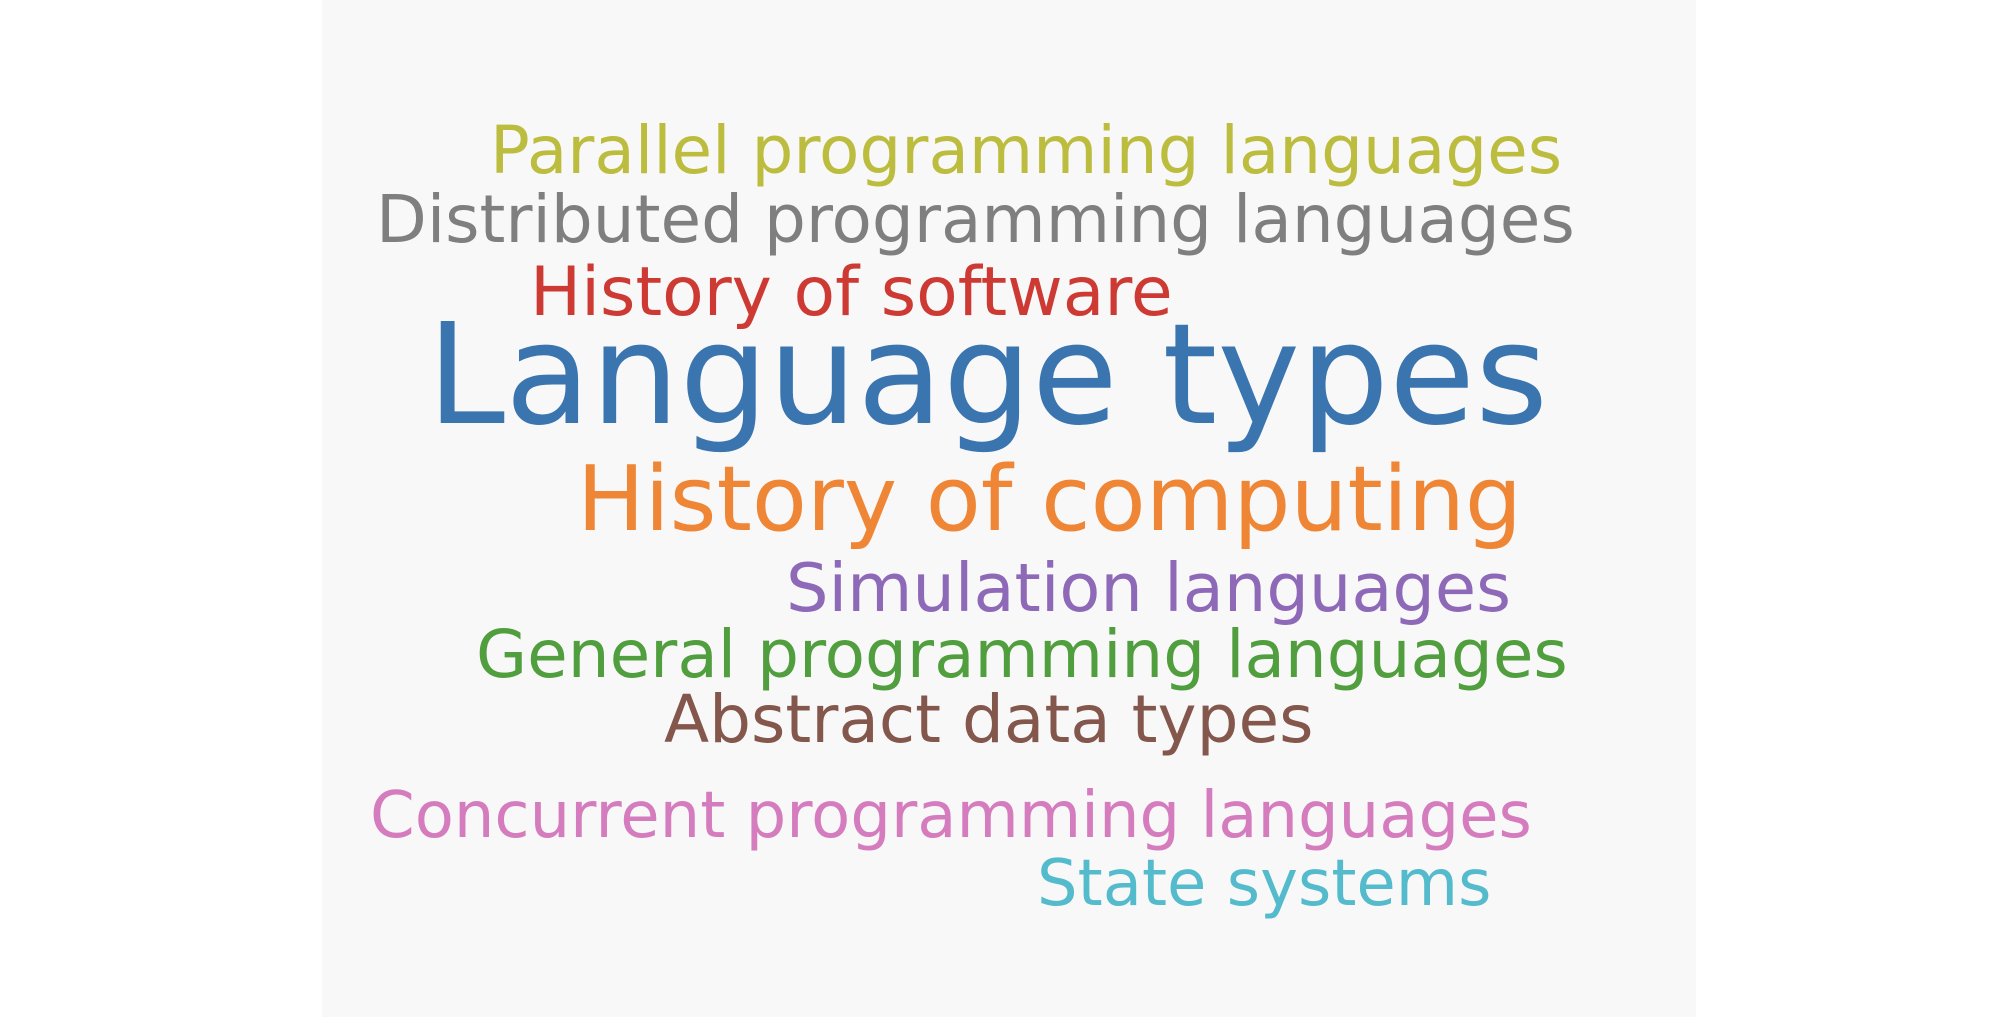  I want to click on word-state-systems: State systems, so click(1264, 884).